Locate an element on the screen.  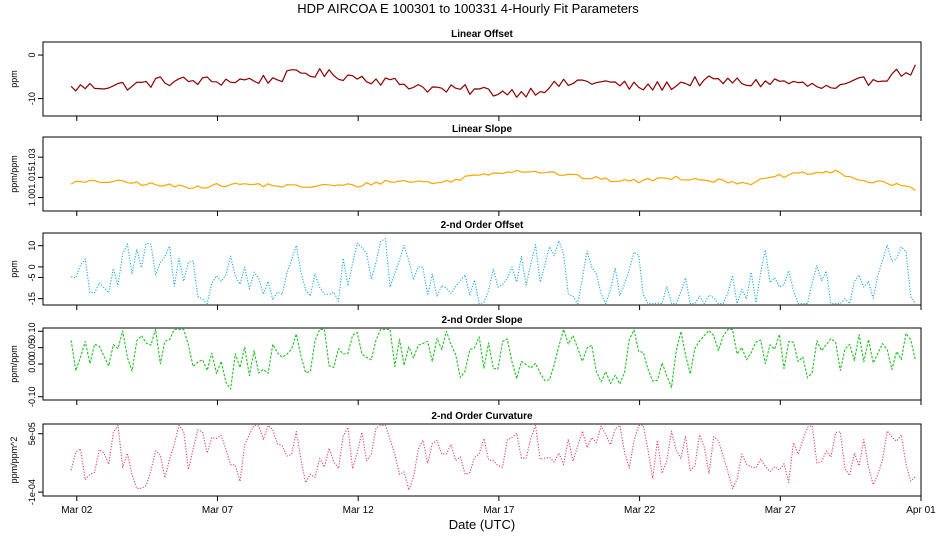
x-axis-title: Date (UTC) is located at coordinates (482, 524).